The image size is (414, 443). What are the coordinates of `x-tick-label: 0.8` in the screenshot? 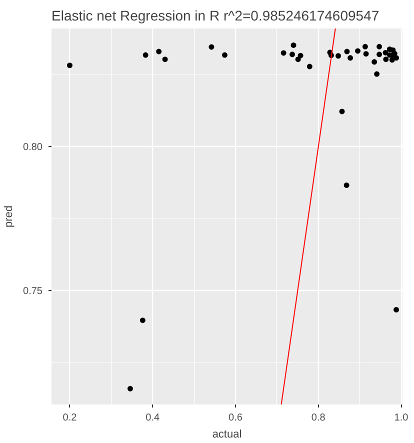 It's located at (318, 418).